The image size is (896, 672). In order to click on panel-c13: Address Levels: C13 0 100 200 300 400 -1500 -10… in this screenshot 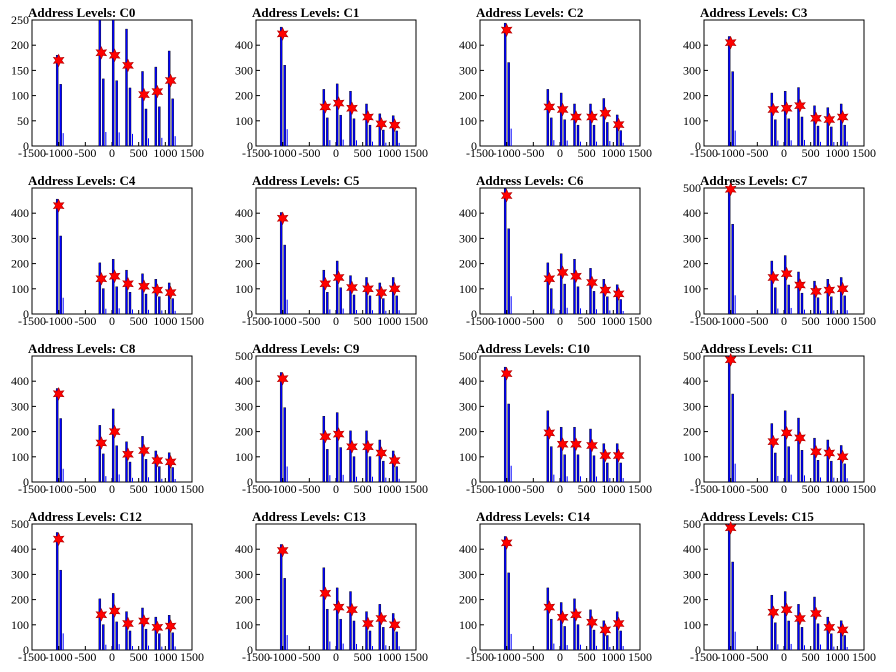, I will do `click(336, 588)`.